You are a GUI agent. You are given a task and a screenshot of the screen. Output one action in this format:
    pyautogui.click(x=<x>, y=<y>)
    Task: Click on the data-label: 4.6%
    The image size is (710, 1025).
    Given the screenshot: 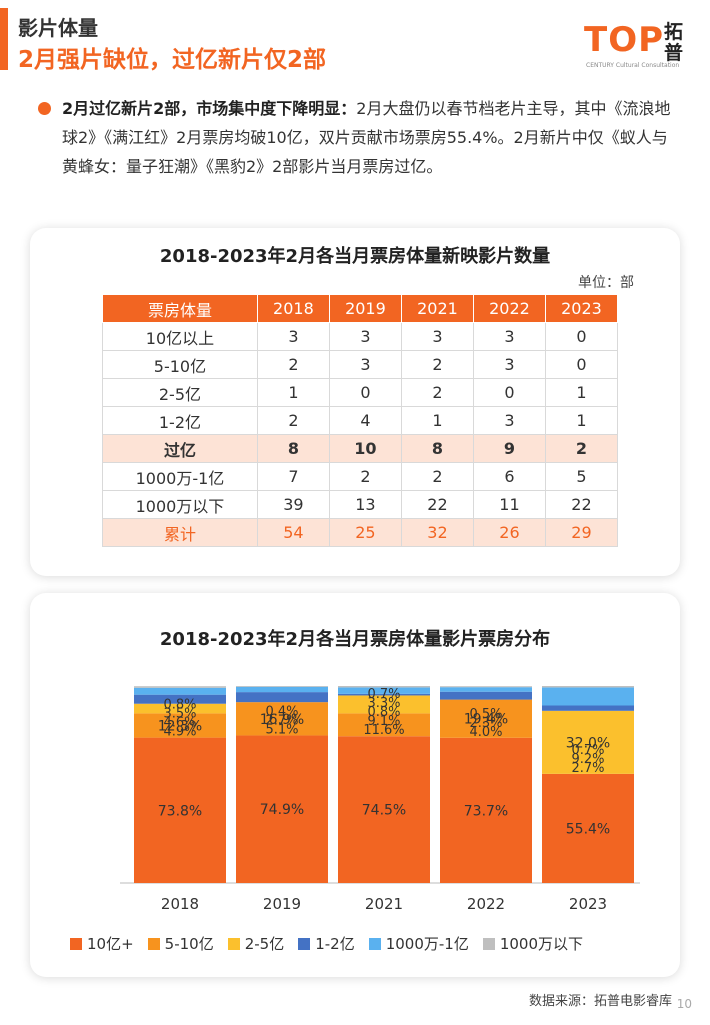 What is the action you would take?
    pyautogui.click(x=179, y=723)
    